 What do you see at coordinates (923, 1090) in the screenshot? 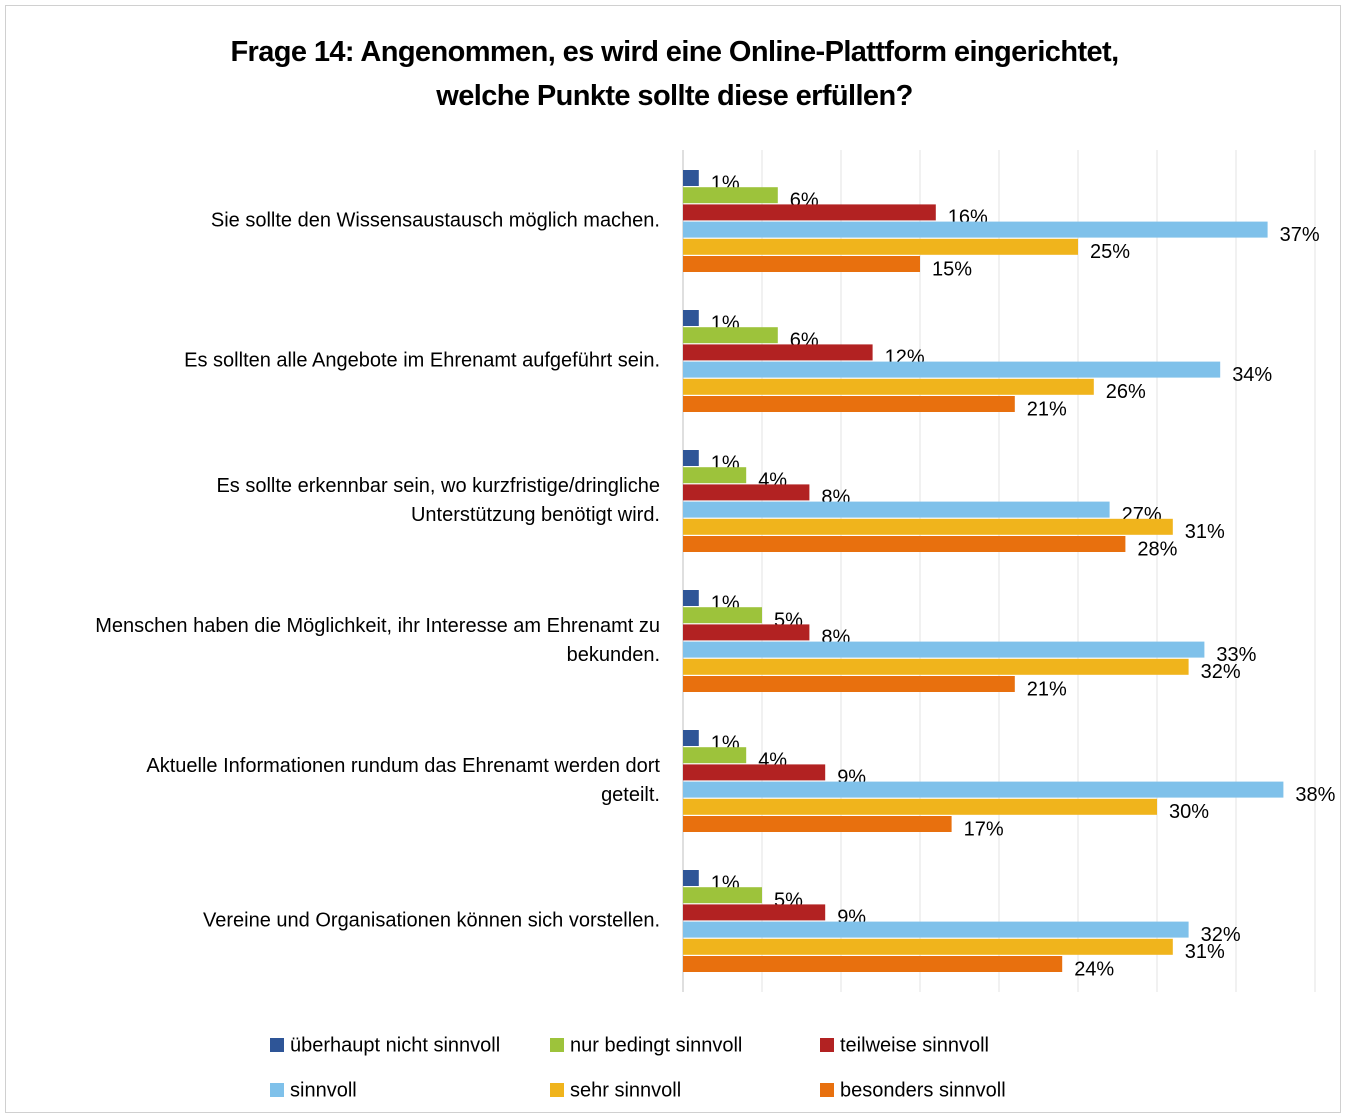
I see `legend-label: besonders sinnvoll` at bounding box center [923, 1090].